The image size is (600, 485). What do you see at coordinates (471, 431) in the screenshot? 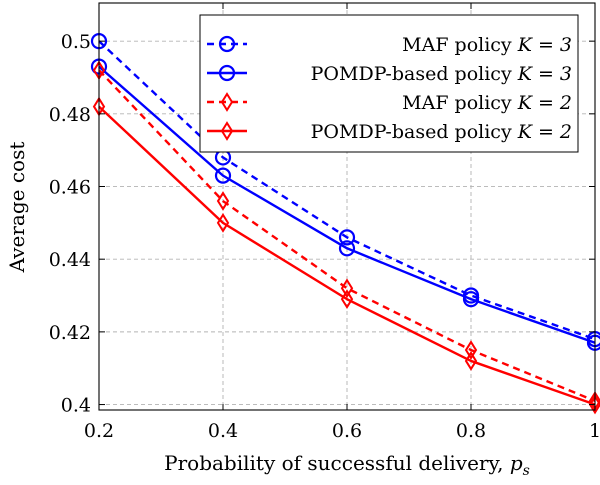
I see `x-tick-label: 0.8` at bounding box center [471, 431].